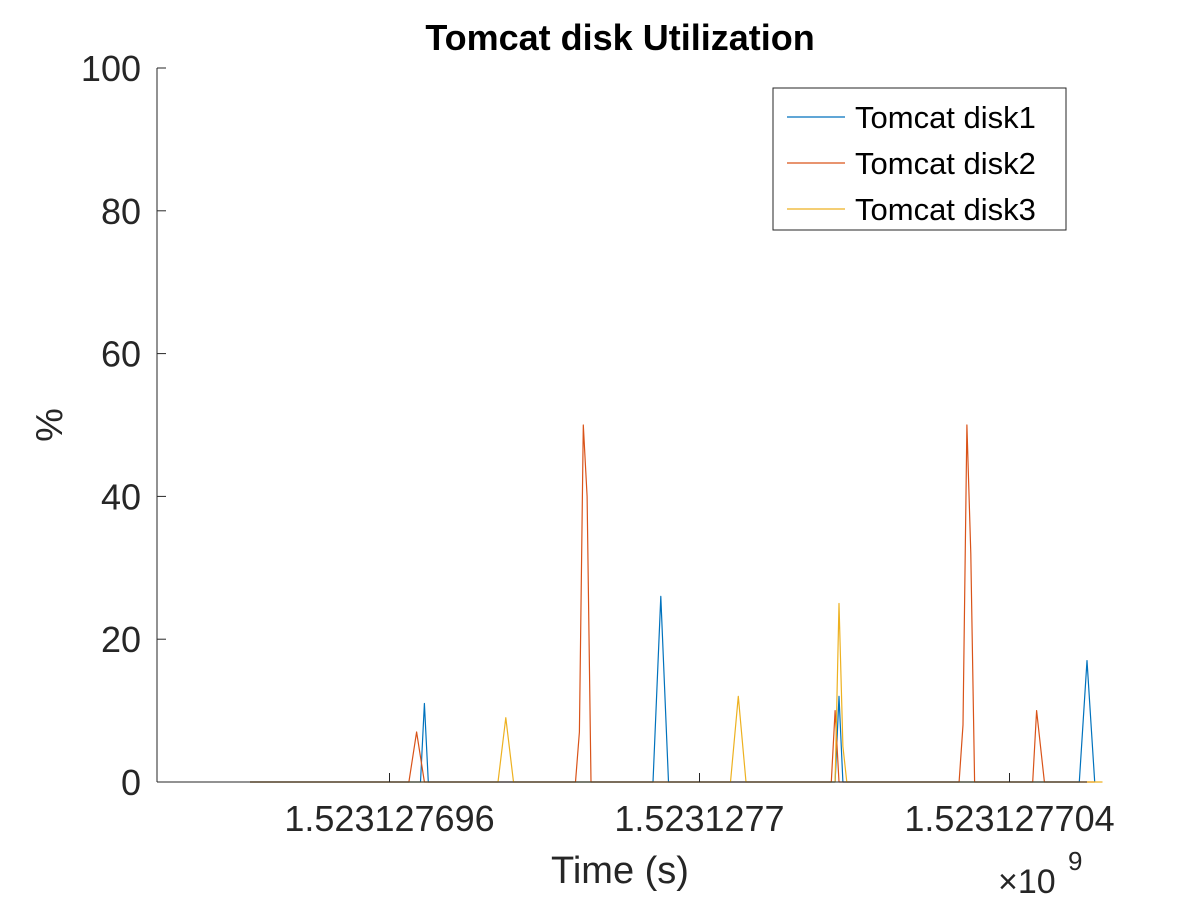 Image resolution: width=1200 pixels, height=905 pixels. I want to click on y-tick-label: 100, so click(111, 68).